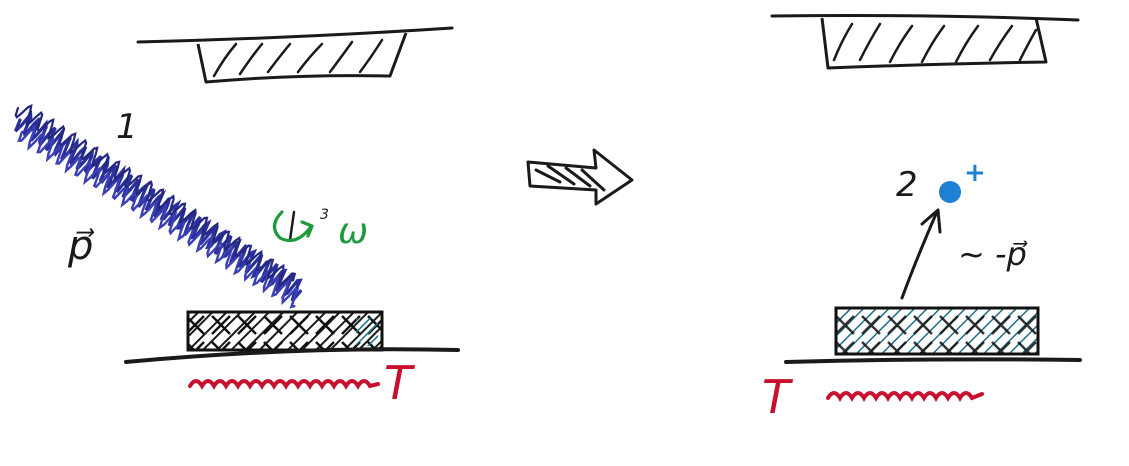  What do you see at coordinates (292, 355) in the screenshot?
I see `left-ground-line` at bounding box center [292, 355].